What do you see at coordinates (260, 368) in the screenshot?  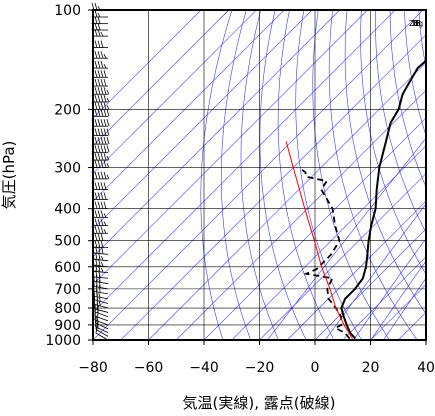 I see `x-tick-label: −20` at bounding box center [260, 368].